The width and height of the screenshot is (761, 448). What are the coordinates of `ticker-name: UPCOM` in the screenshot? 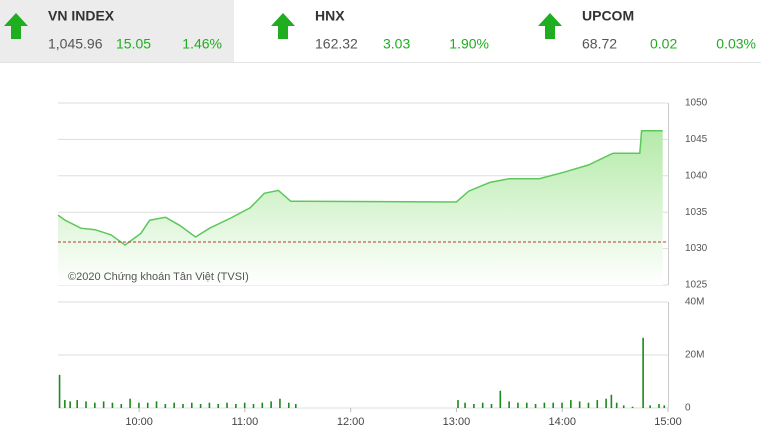 It's located at (608, 16).